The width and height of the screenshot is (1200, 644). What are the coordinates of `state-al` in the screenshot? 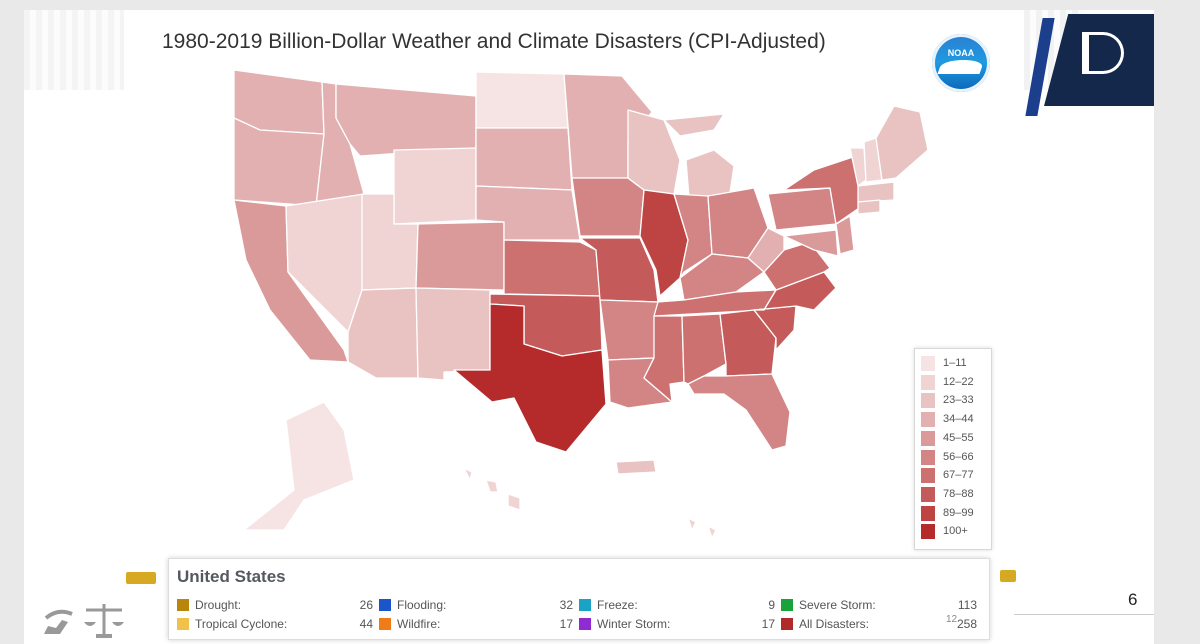 It's located at (704, 349).